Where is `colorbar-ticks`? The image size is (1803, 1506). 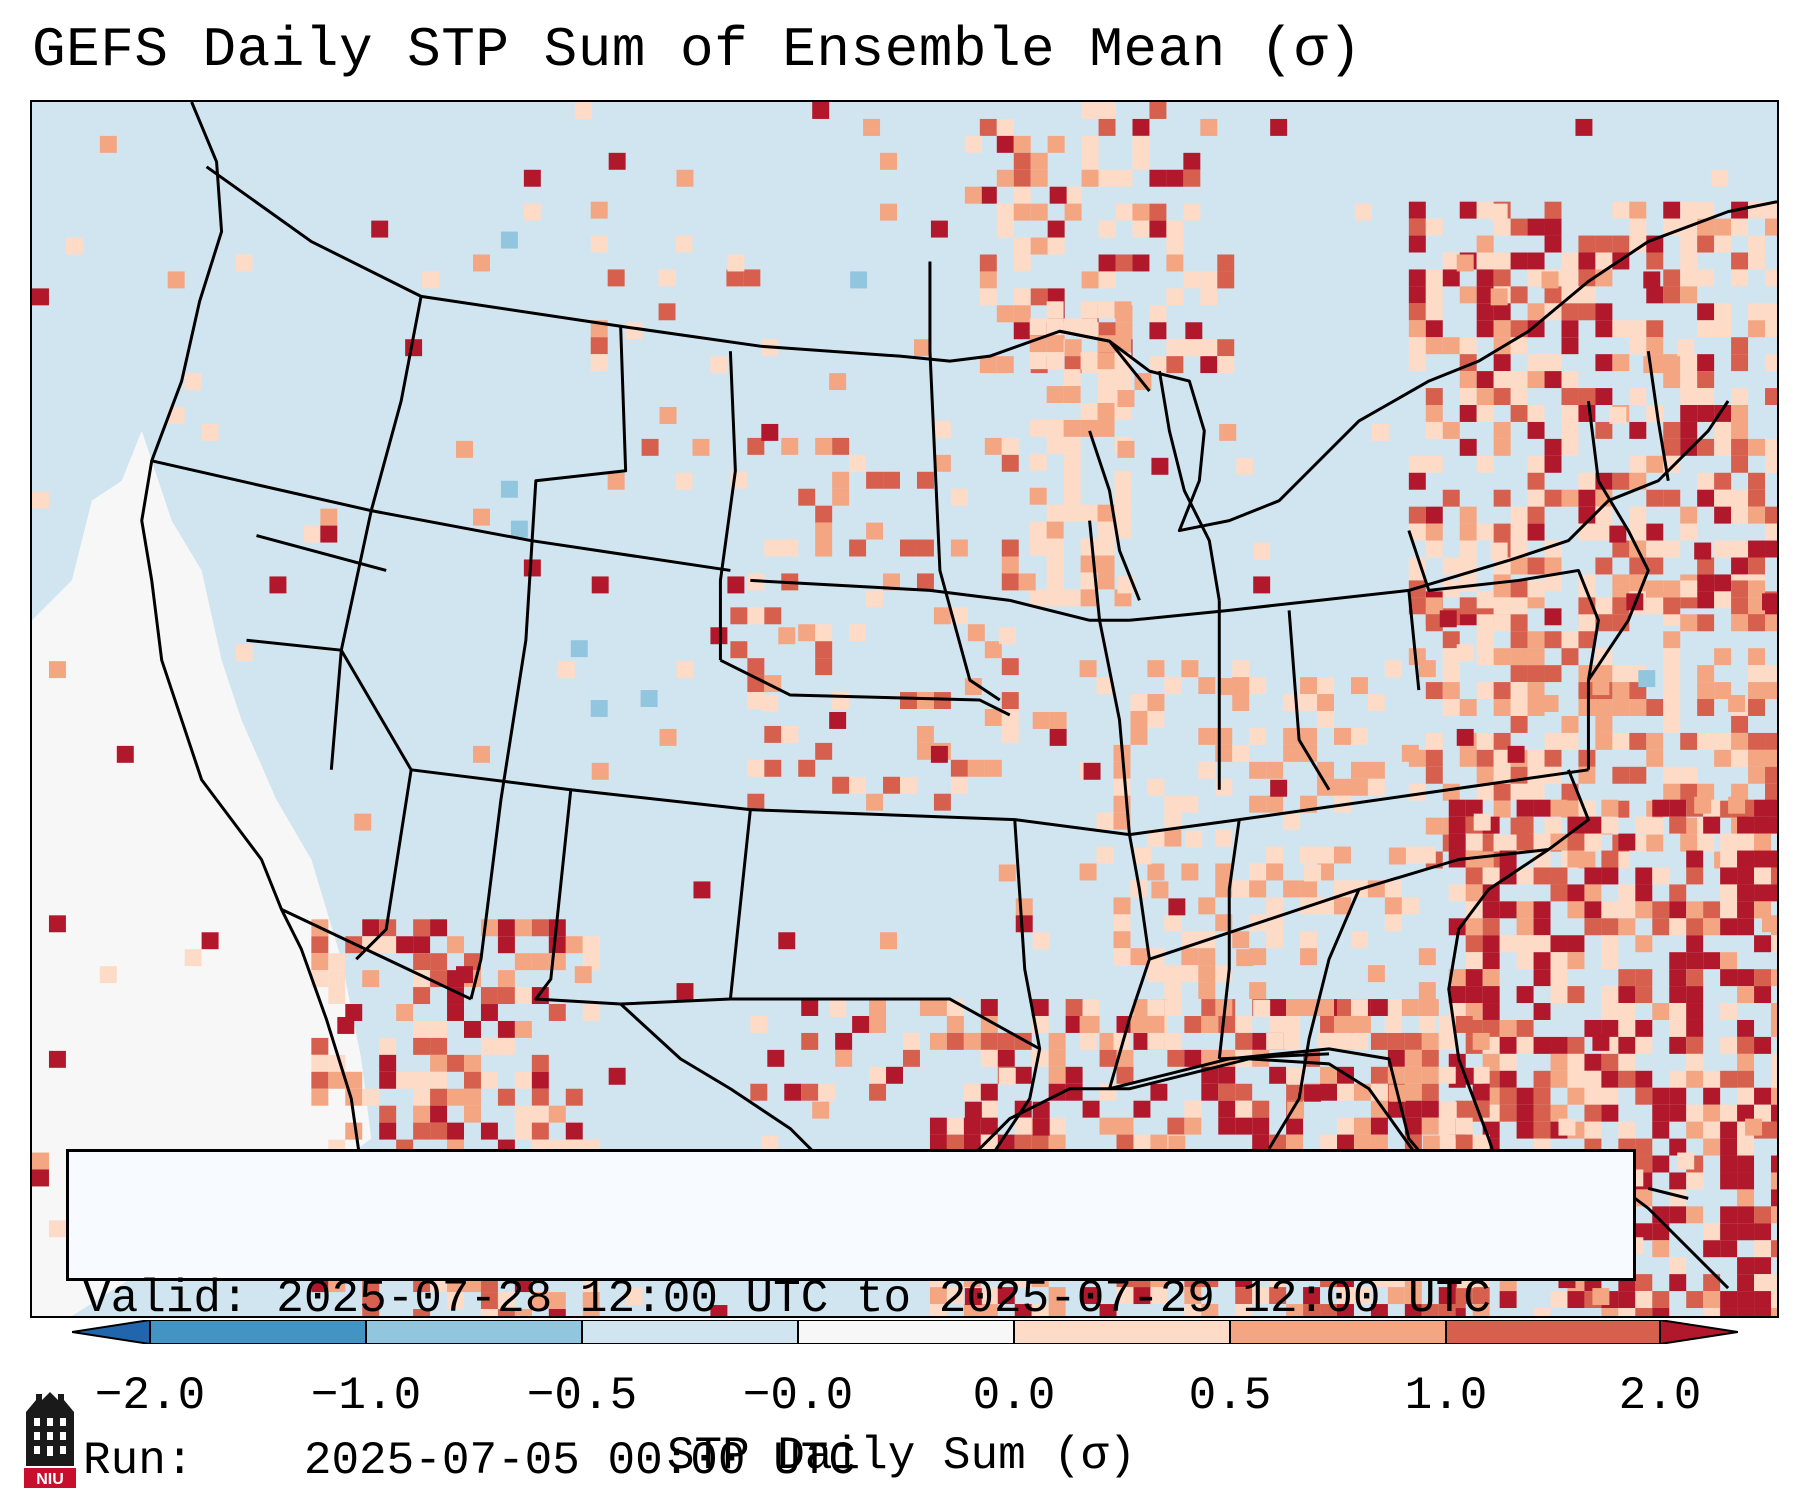
colorbar-ticks is located at coordinates (905, 1332).